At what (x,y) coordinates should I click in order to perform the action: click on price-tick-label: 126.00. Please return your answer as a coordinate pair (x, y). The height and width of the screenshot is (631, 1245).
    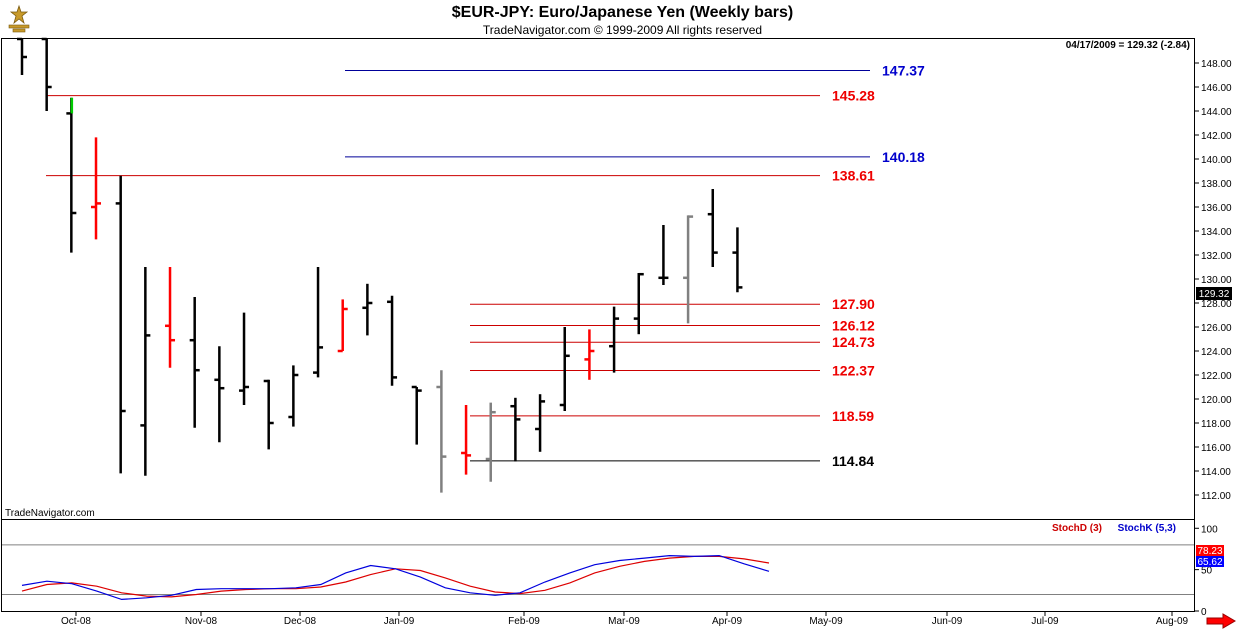
    Looking at the image, I should click on (1216, 328).